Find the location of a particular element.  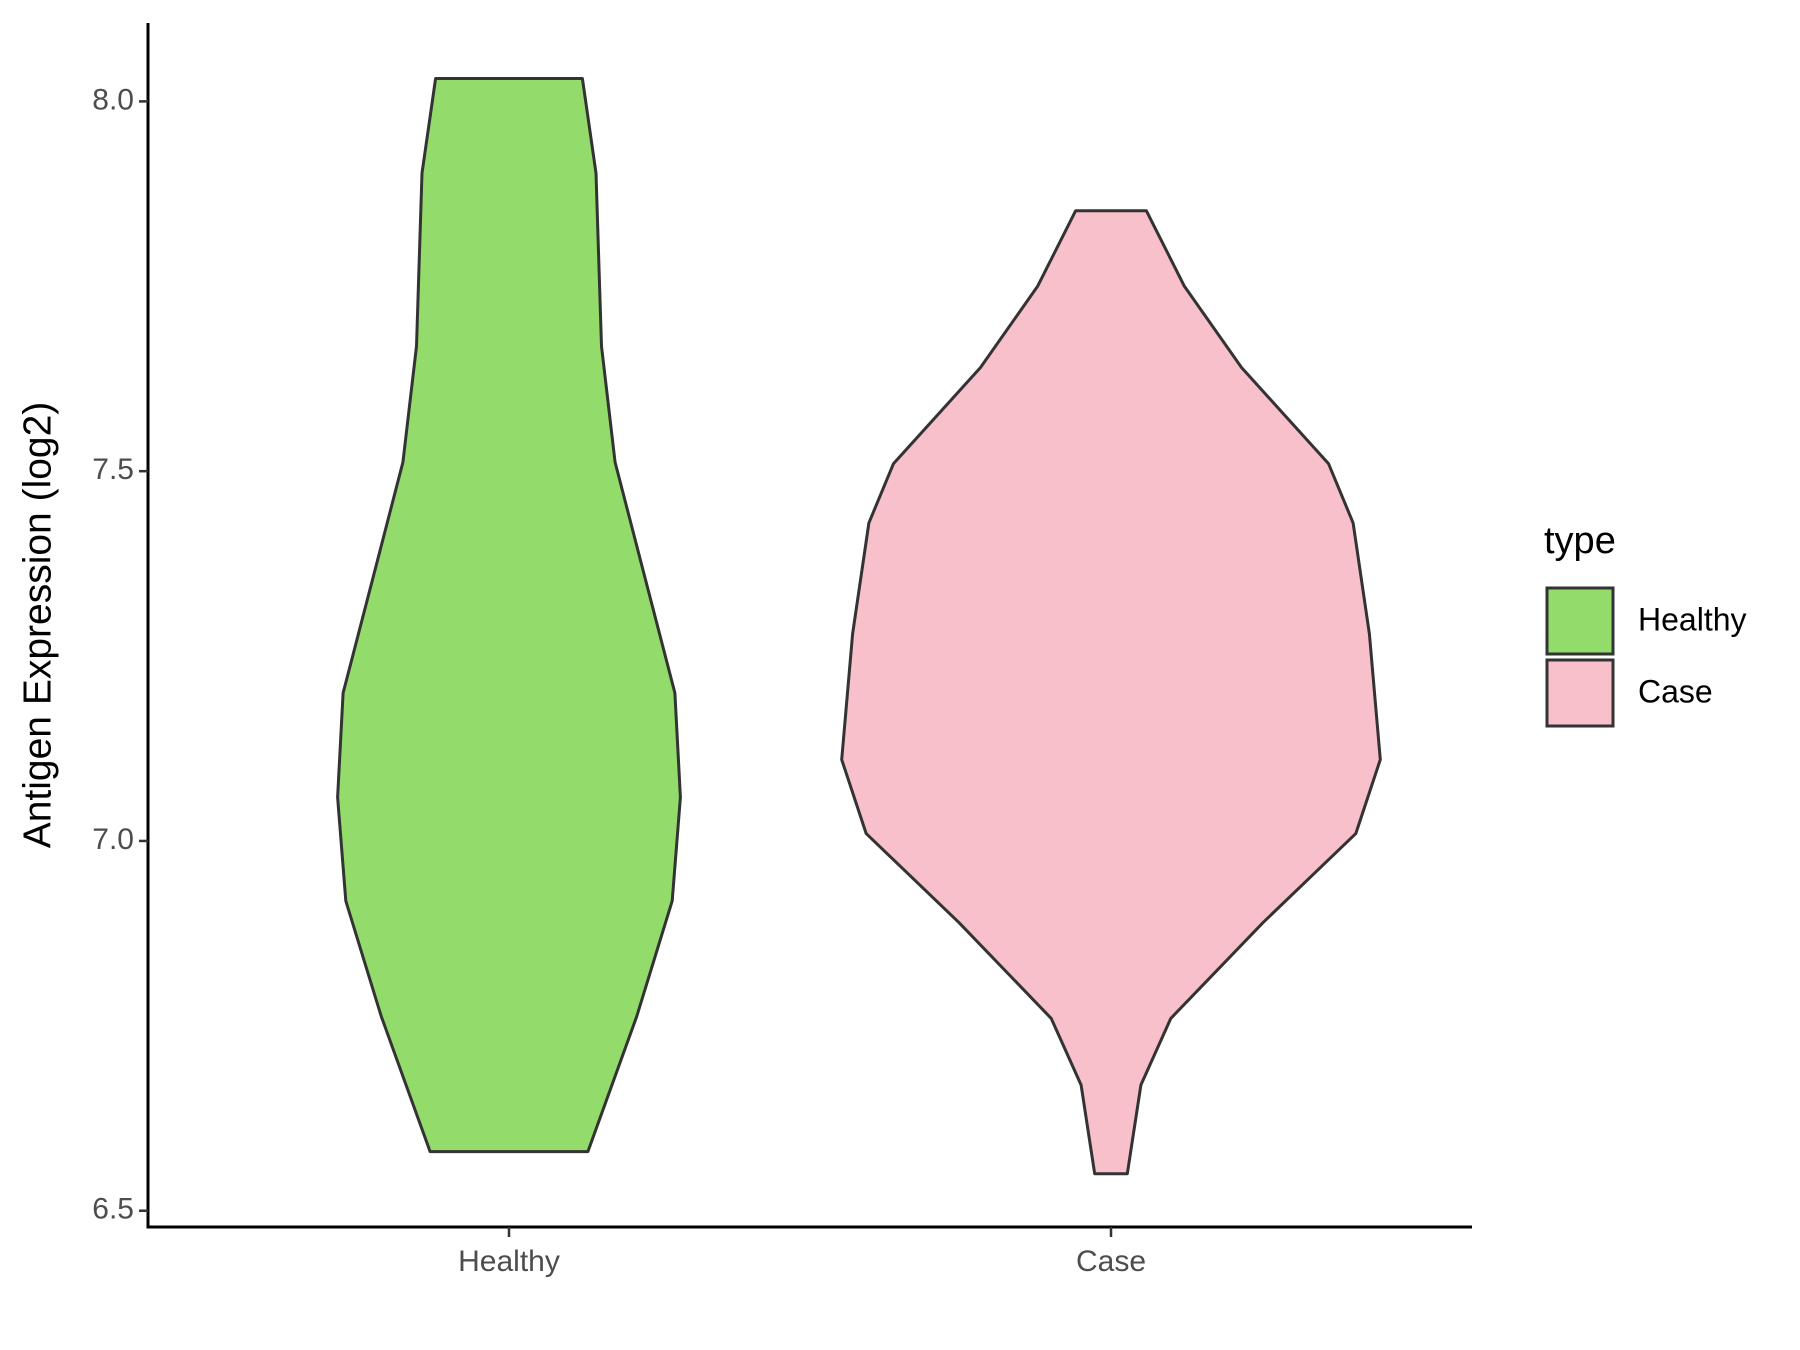

y-tick-label: 7.0 is located at coordinates (113, 839).